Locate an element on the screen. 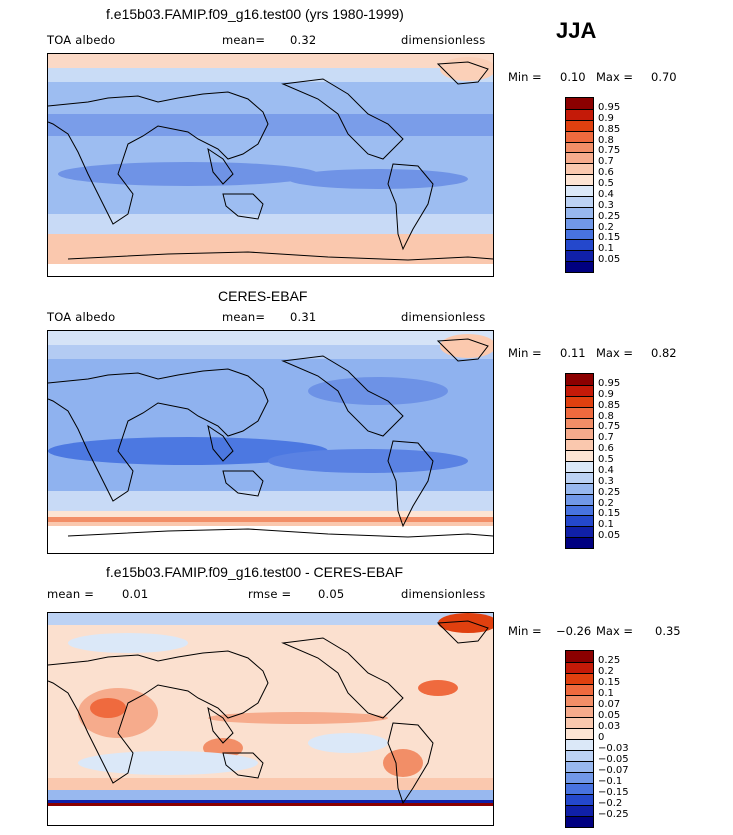  panel2-variable-label: TOA albedo is located at coordinates (81, 317).